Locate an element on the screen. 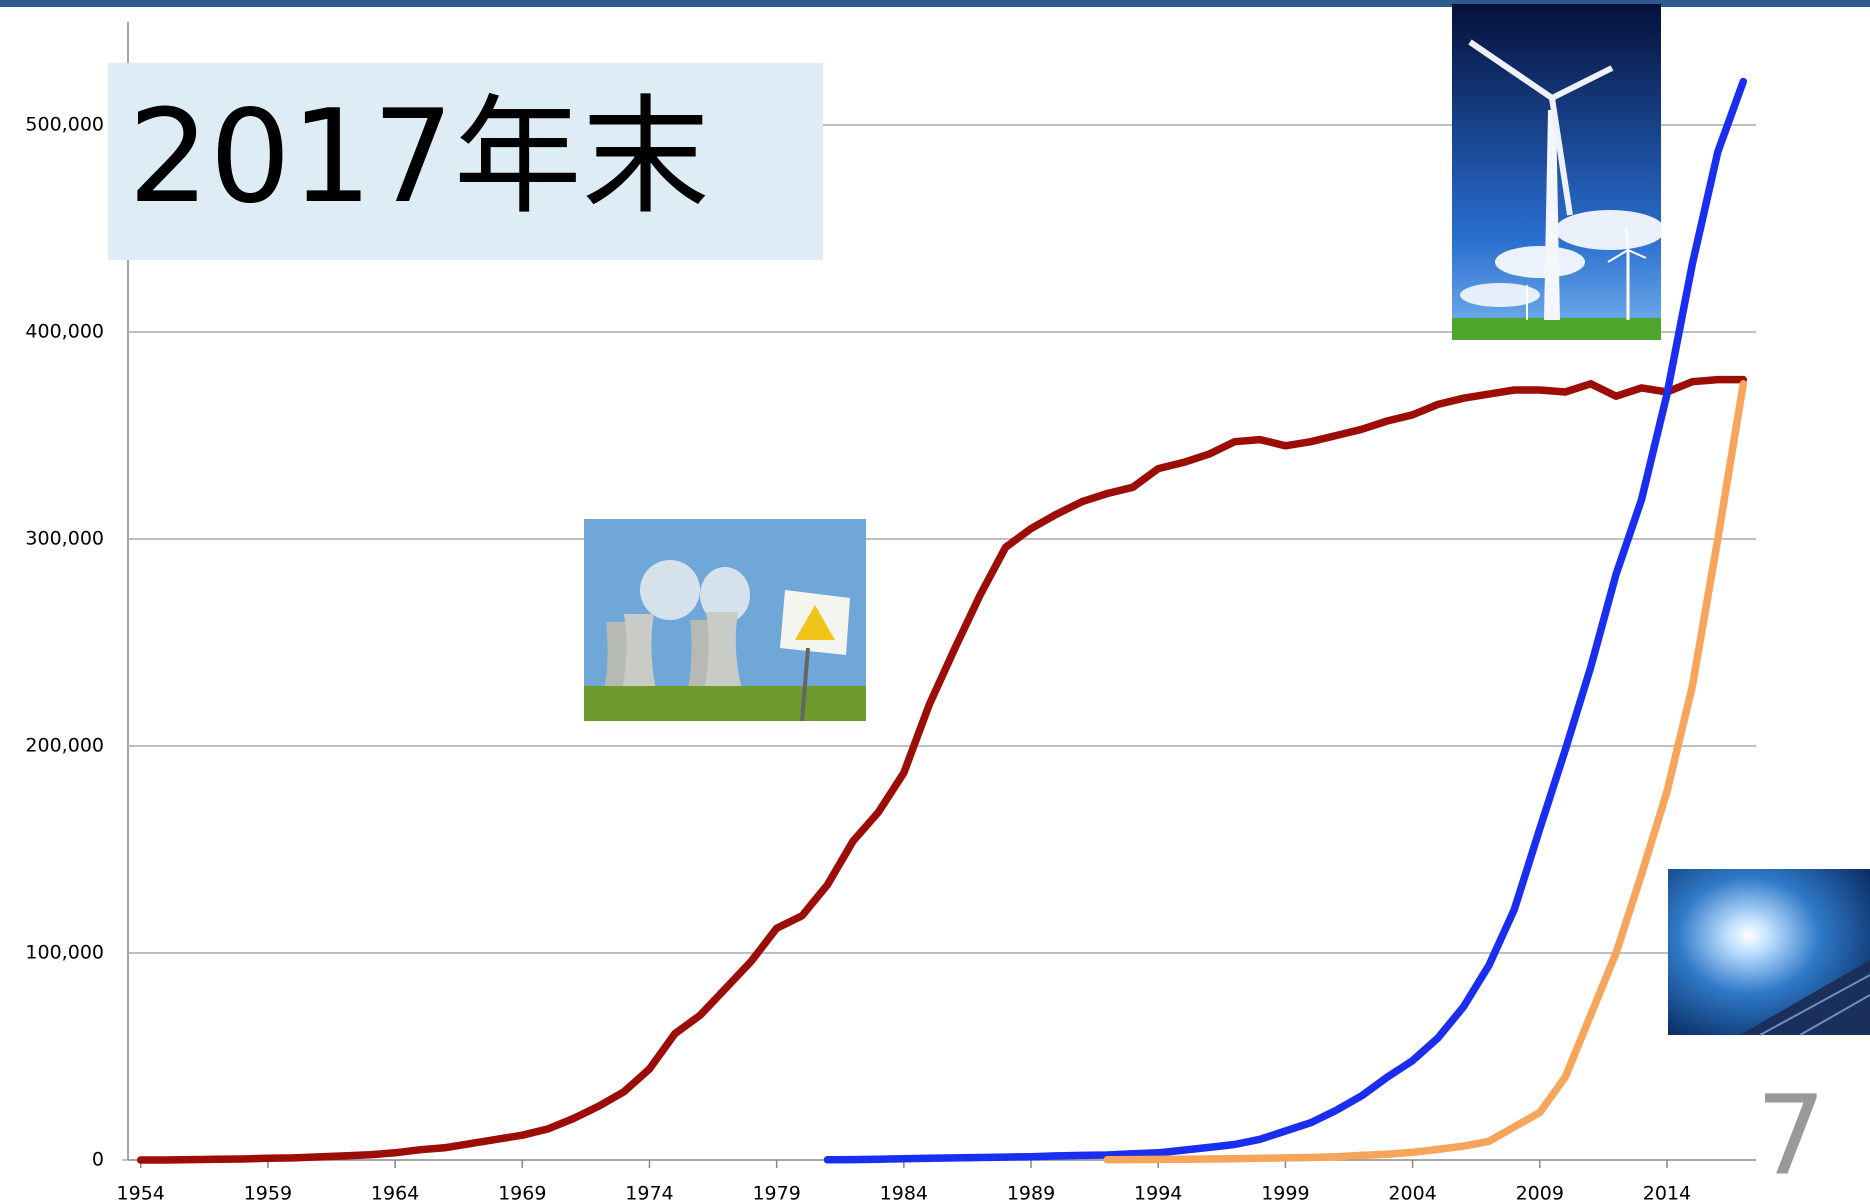 This screenshot has width=1870, height=1204. x-tick-label: 1999 is located at coordinates (1285, 1193).